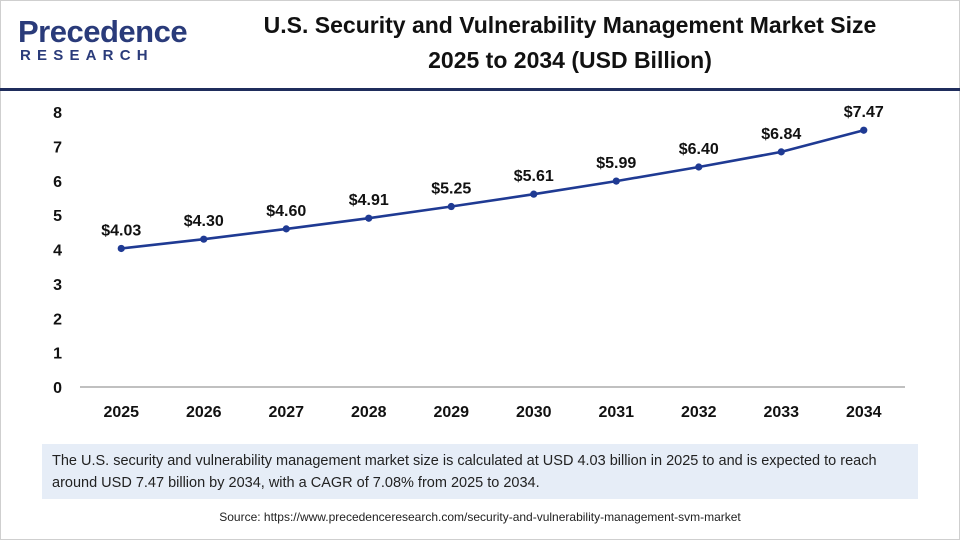 Image resolution: width=960 pixels, height=540 pixels. Describe the element at coordinates (121, 412) in the screenshot. I see `x-tick-label: 2025` at that location.